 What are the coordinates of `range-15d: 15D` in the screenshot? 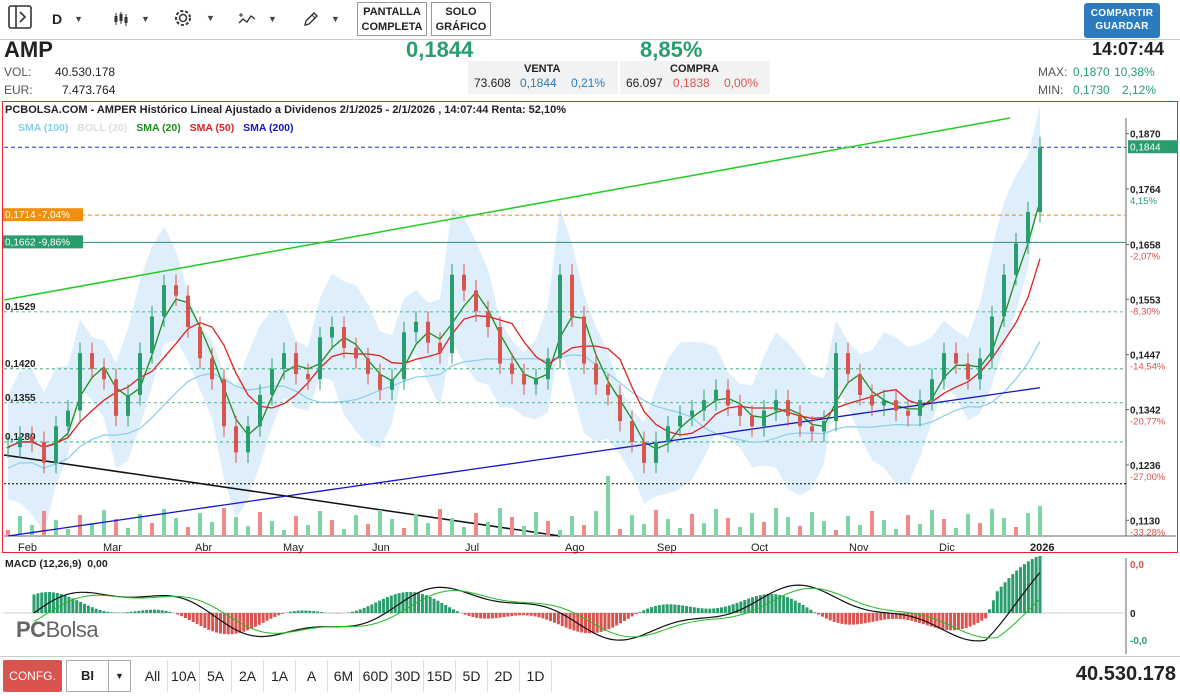 It's located at (440, 676).